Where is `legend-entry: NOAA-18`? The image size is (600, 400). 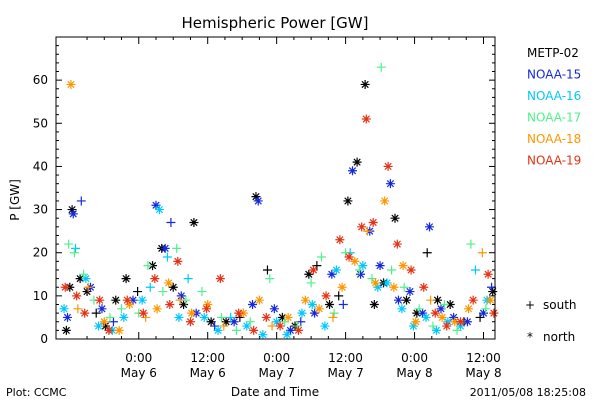
legend-entry: NOAA-18 is located at coordinates (554, 139).